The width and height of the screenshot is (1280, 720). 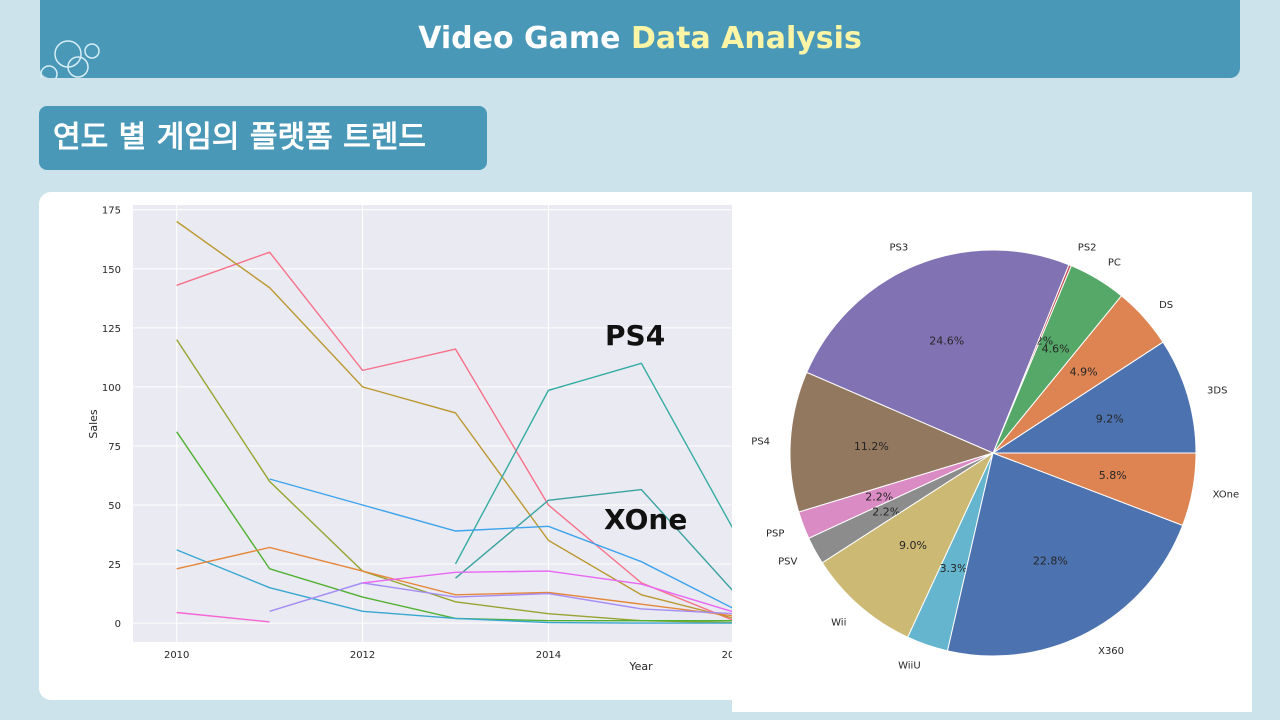 What do you see at coordinates (1056, 349) in the screenshot?
I see `percent-label: 4.6%` at bounding box center [1056, 349].